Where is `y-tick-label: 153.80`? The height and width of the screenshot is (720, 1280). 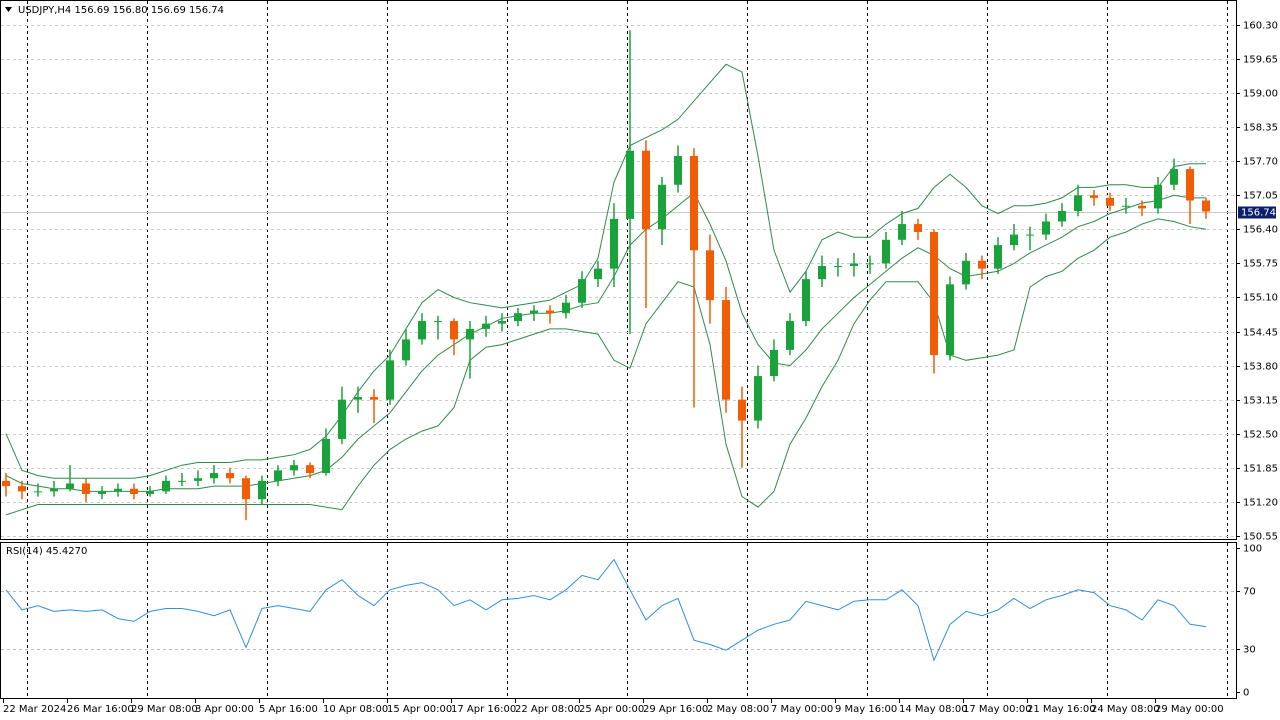 y-tick-label: 153.80 is located at coordinates (1260, 367).